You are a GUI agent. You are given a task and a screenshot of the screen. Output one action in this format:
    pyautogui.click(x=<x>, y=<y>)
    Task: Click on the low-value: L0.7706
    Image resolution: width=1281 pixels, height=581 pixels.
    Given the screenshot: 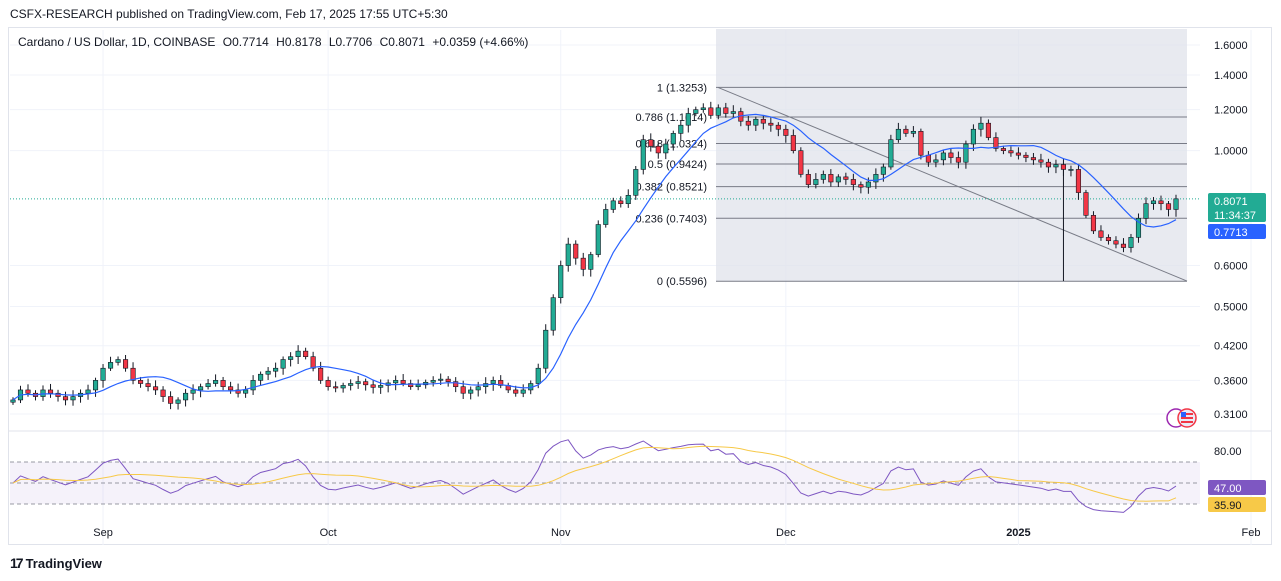 What is the action you would take?
    pyautogui.click(x=350, y=42)
    